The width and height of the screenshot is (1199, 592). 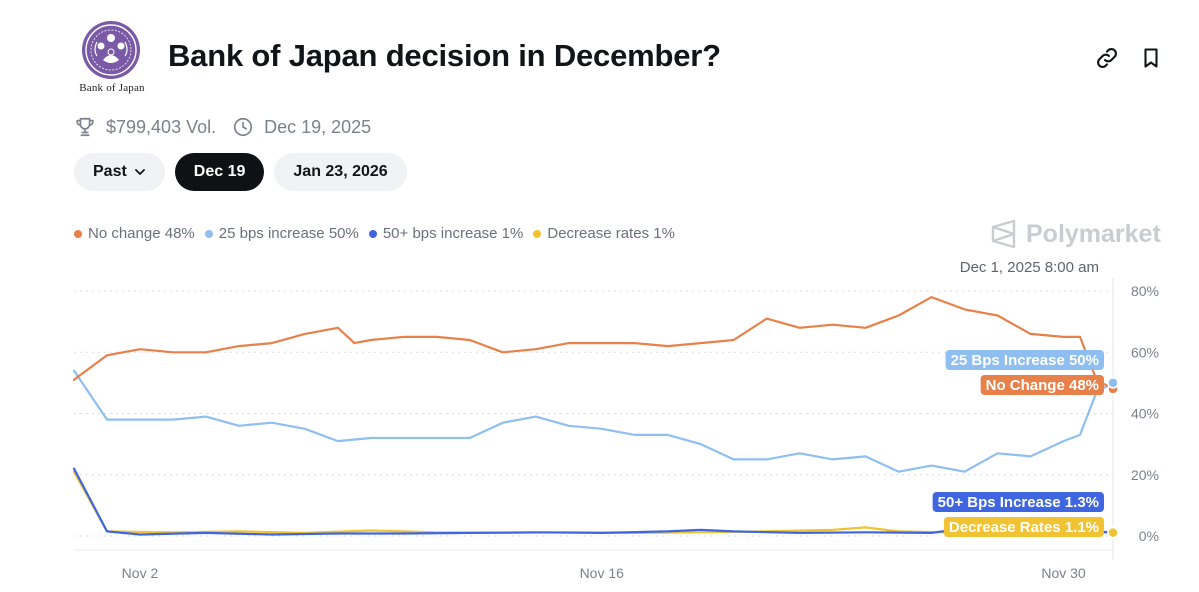 I want to click on series-line, so click(x=593, y=343).